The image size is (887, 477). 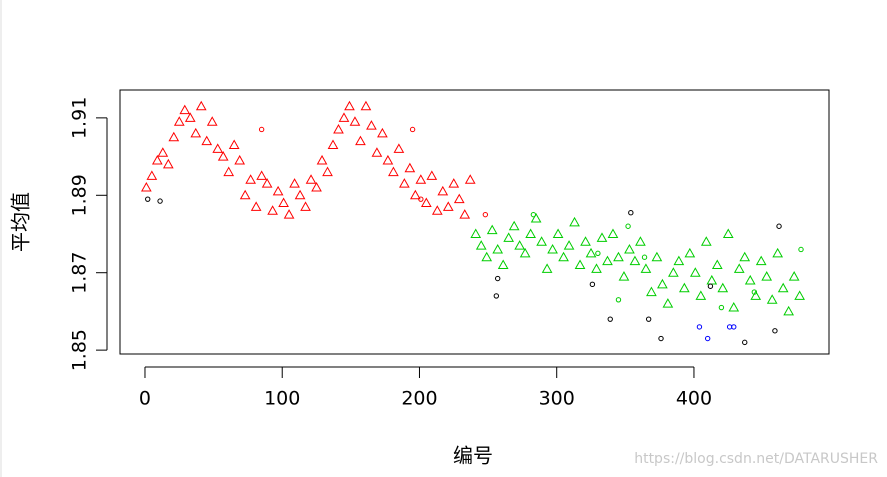 What do you see at coordinates (80, 350) in the screenshot?
I see `y-tick-label: 1.85` at bounding box center [80, 350].